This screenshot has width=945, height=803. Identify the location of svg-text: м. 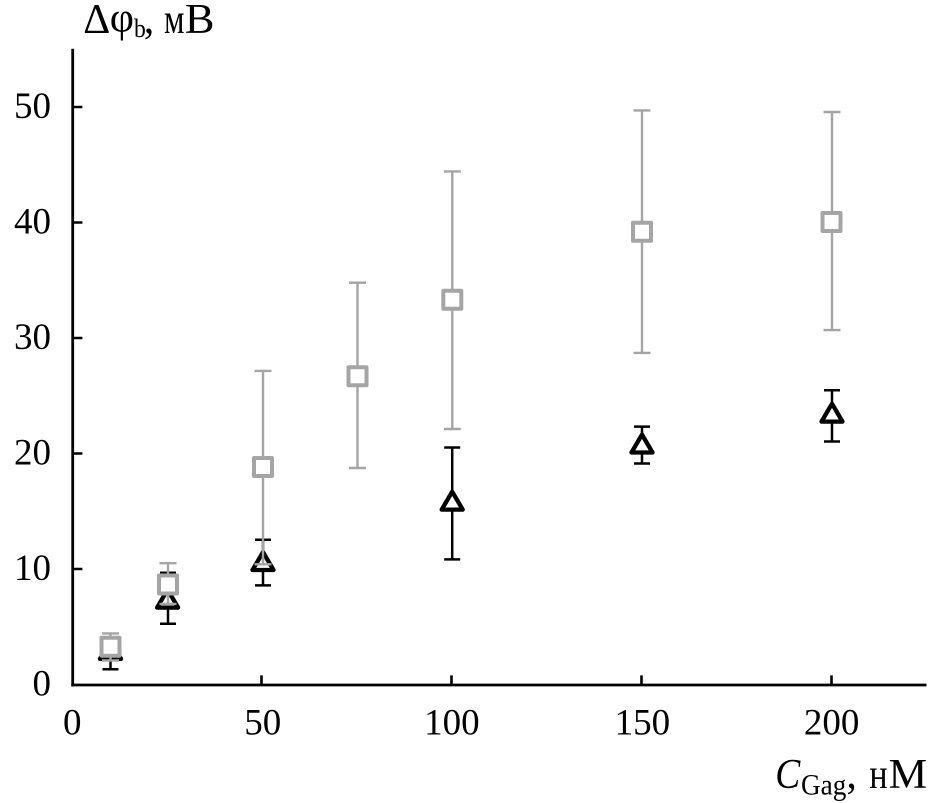
(174, 21).